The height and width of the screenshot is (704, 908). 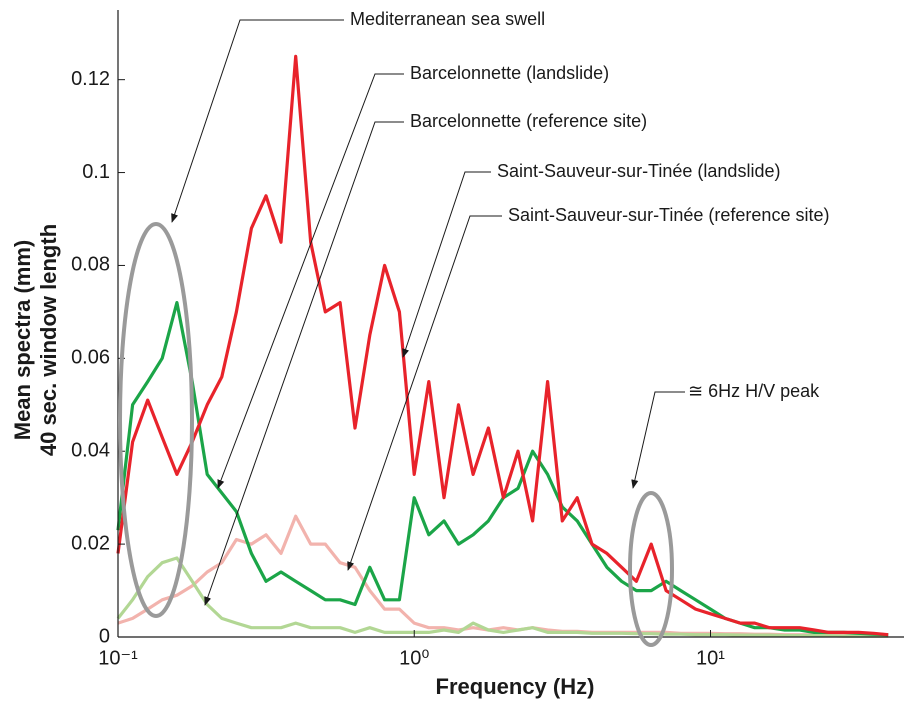 I want to click on x-tick-label: 10¹, so click(x=710, y=658).